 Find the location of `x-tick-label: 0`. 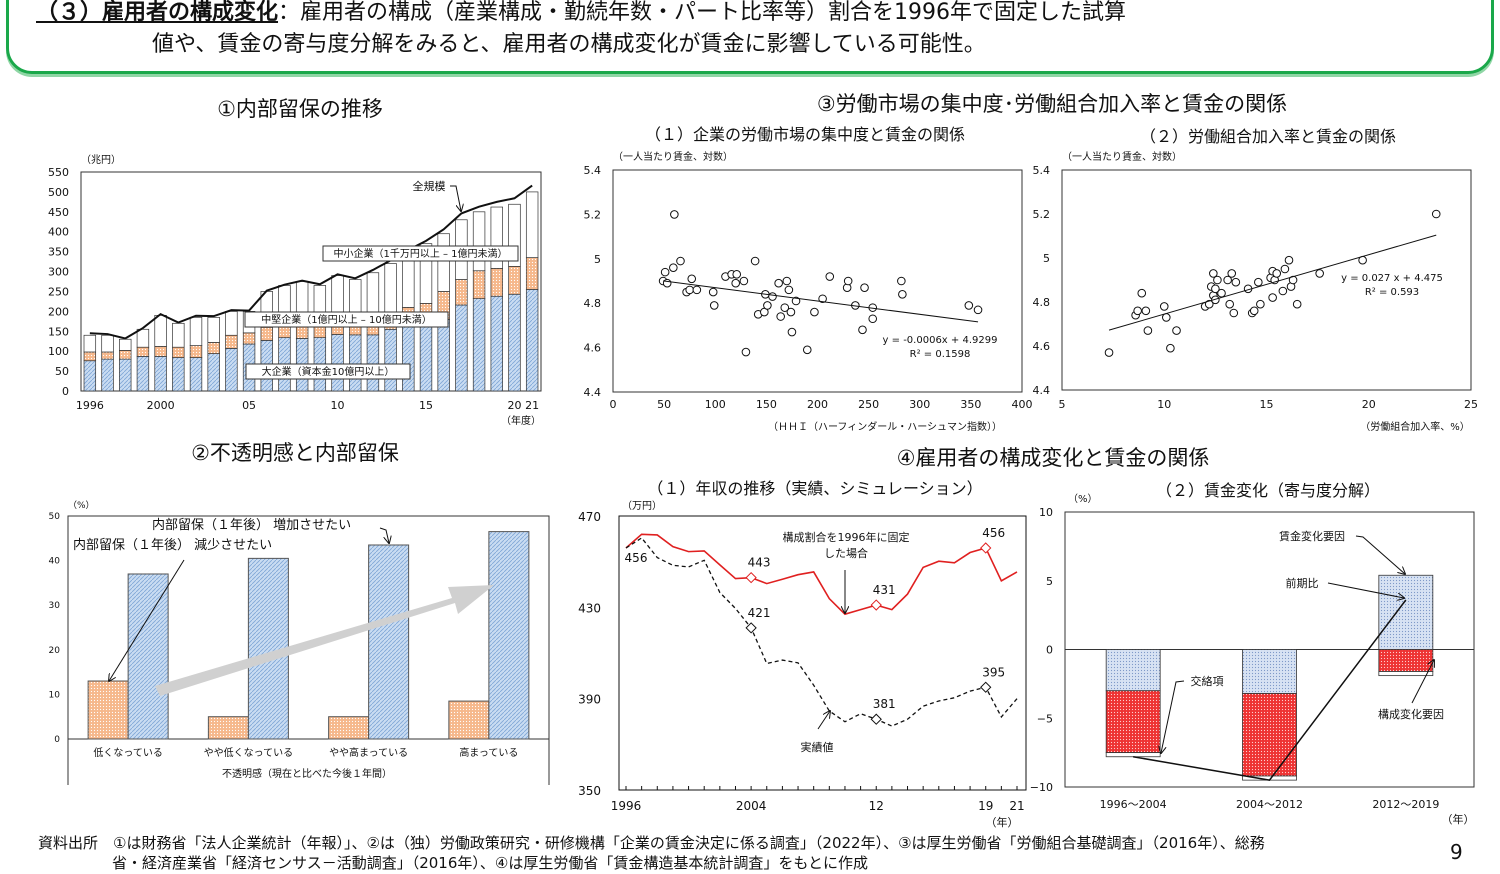

x-tick-label: 0 is located at coordinates (613, 404).